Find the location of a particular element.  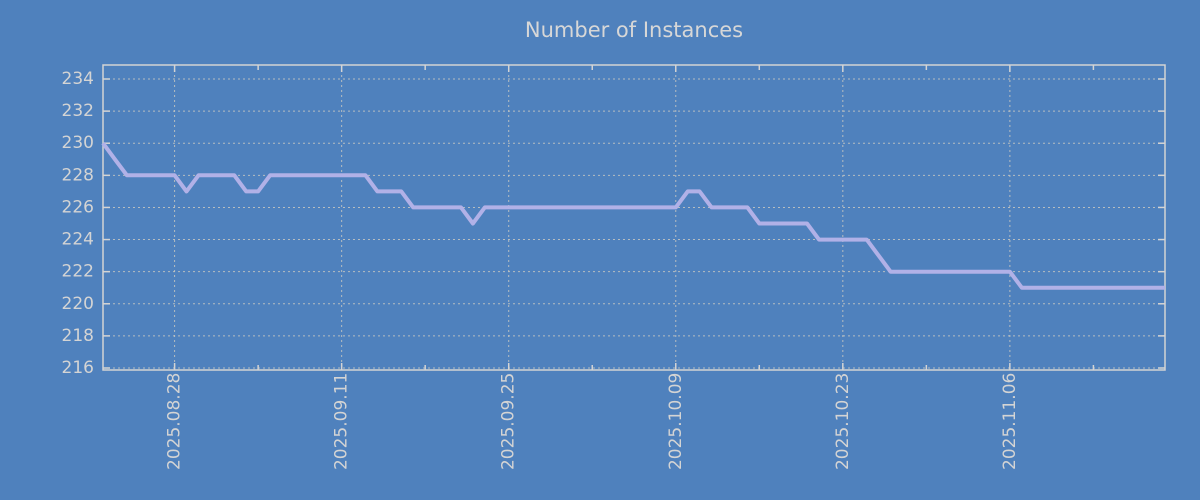

y-tick-label: 216 is located at coordinates (78, 368).